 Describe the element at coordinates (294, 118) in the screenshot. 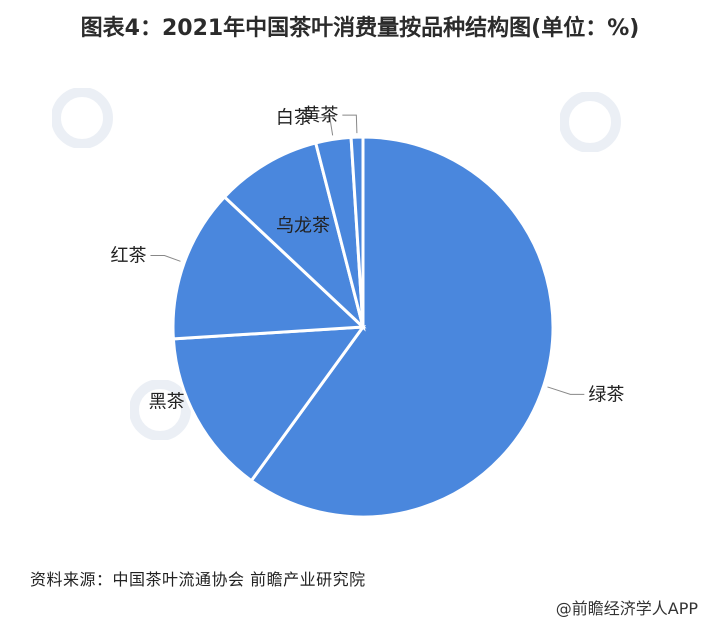

I see `slice-label-white-tea: 白茶` at that location.